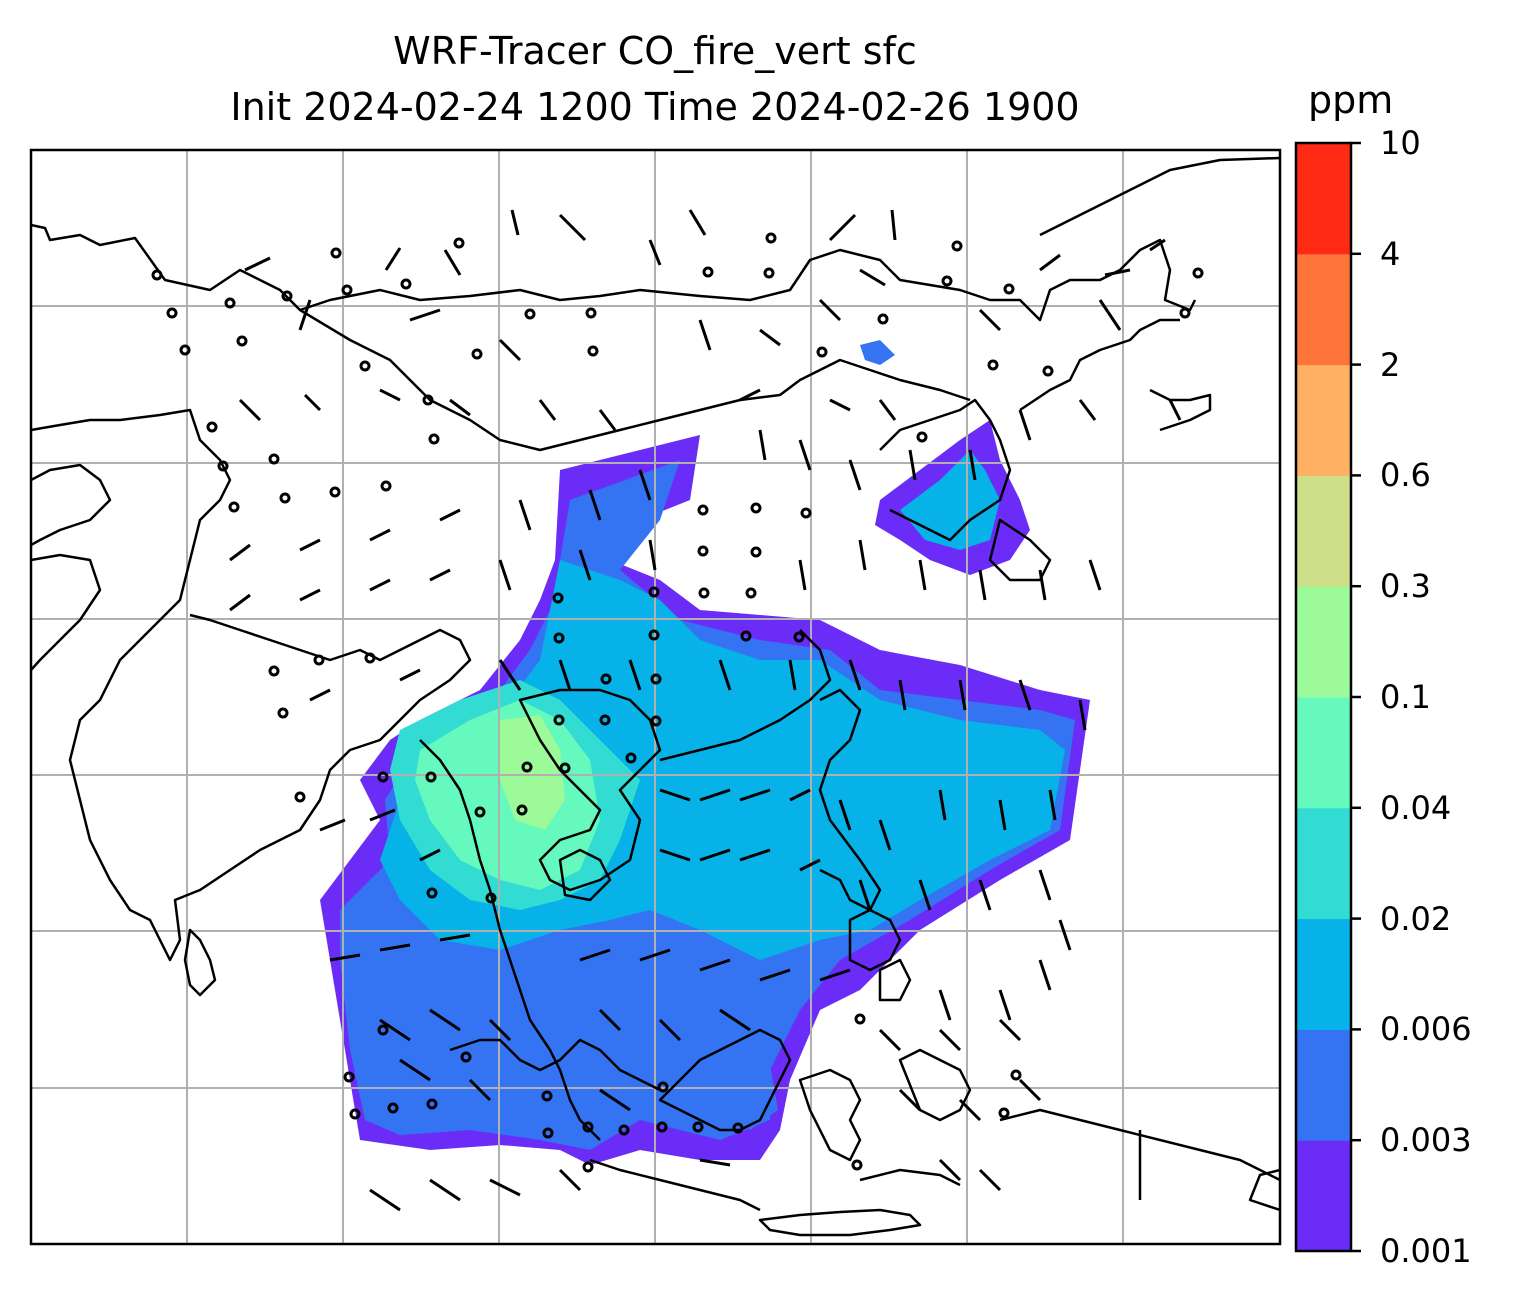 The image size is (1528, 1306). What do you see at coordinates (1405, 475) in the screenshot?
I see `colorbar-tick-label: 0.6` at bounding box center [1405, 475].